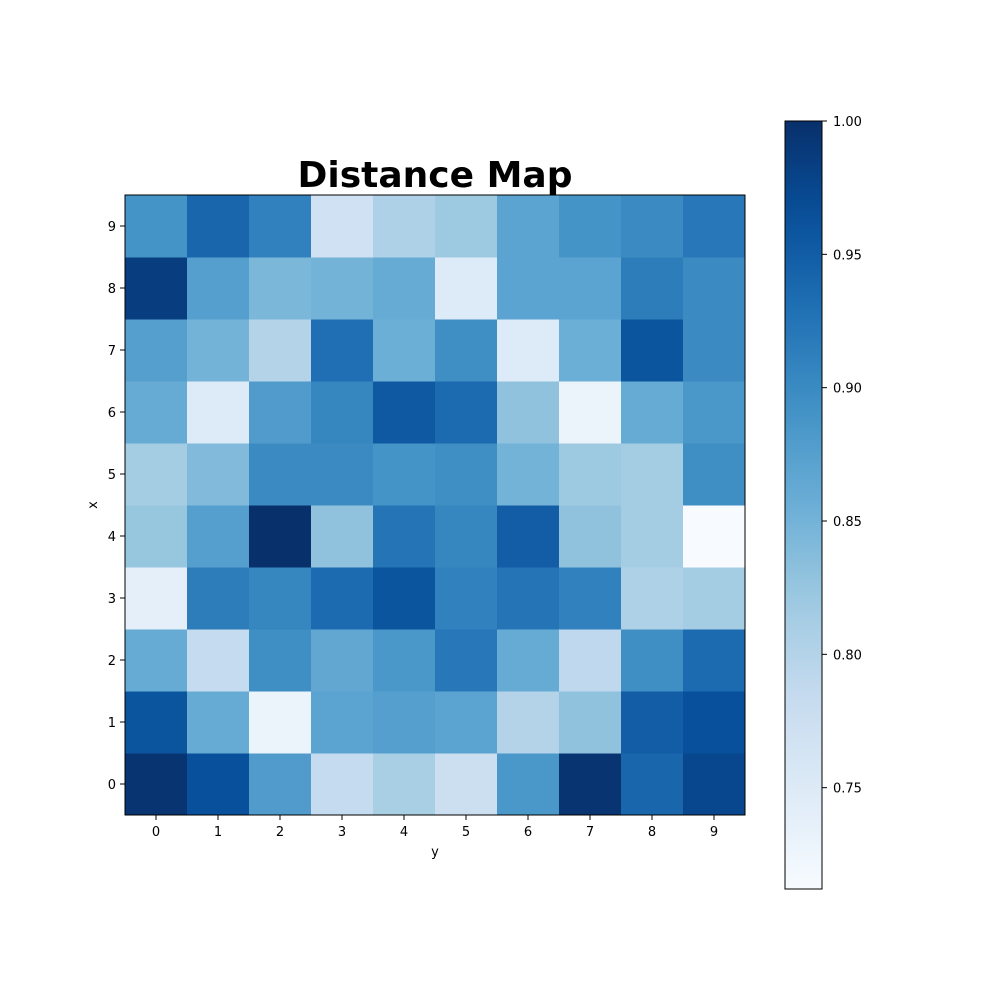  I want to click on colorbar-ticks: 0.75 0.80 0.85 0.90 0.95 1.00, so click(842, 456).